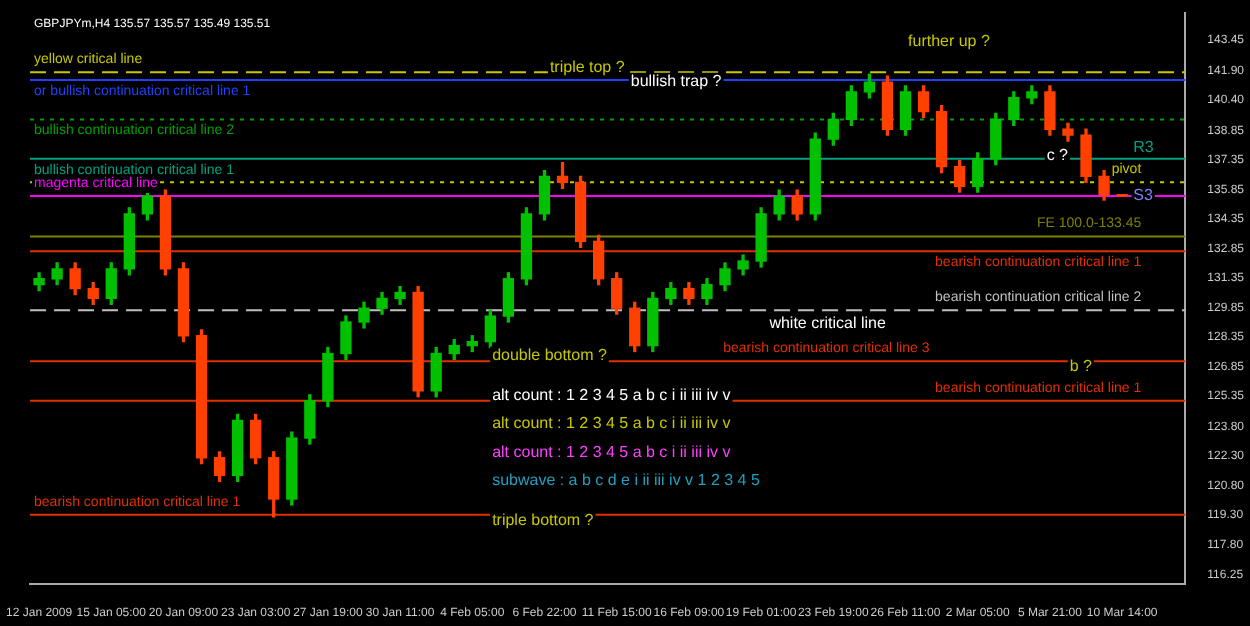  Describe the element at coordinates (587, 66) in the screenshot. I see `annotation: triple top ?` at that location.